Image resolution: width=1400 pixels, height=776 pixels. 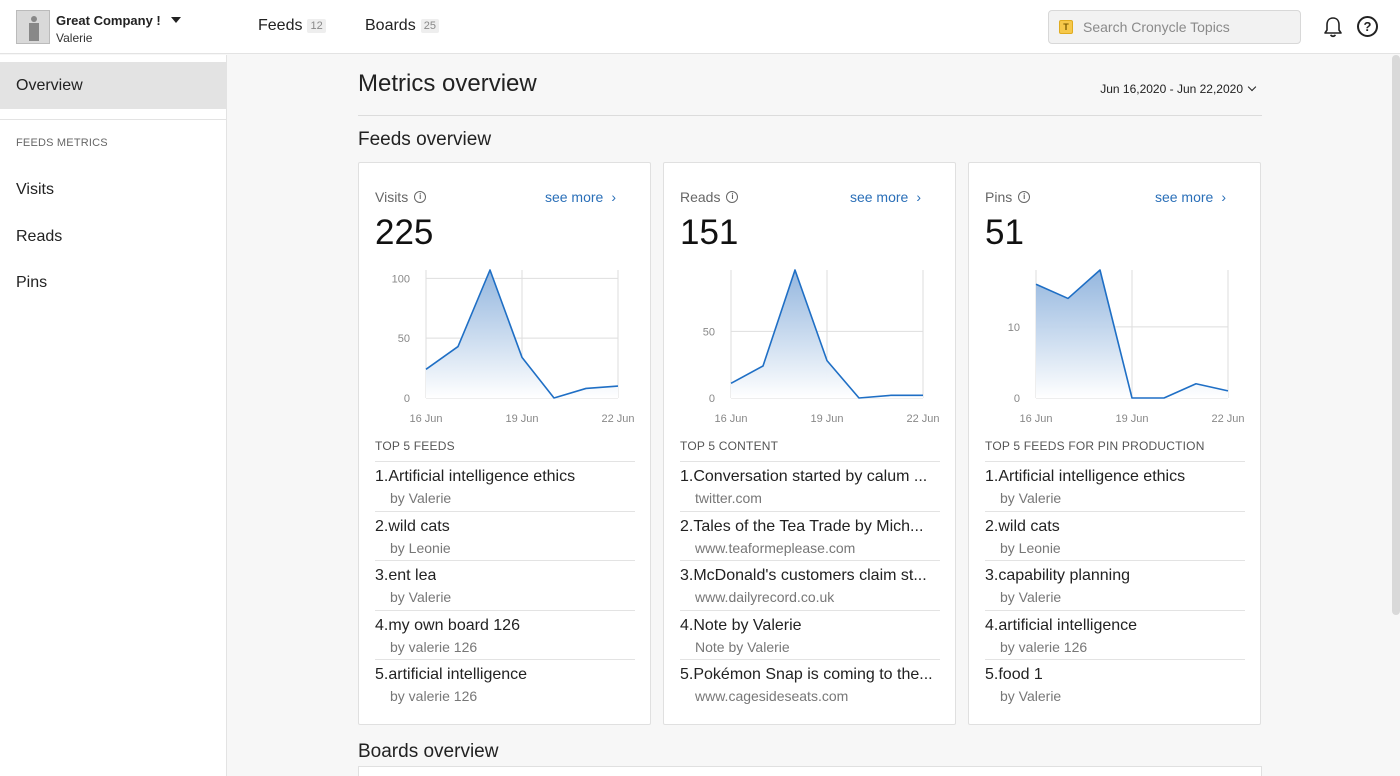 I want to click on nav-boards: Boards 25, so click(x=402, y=26).